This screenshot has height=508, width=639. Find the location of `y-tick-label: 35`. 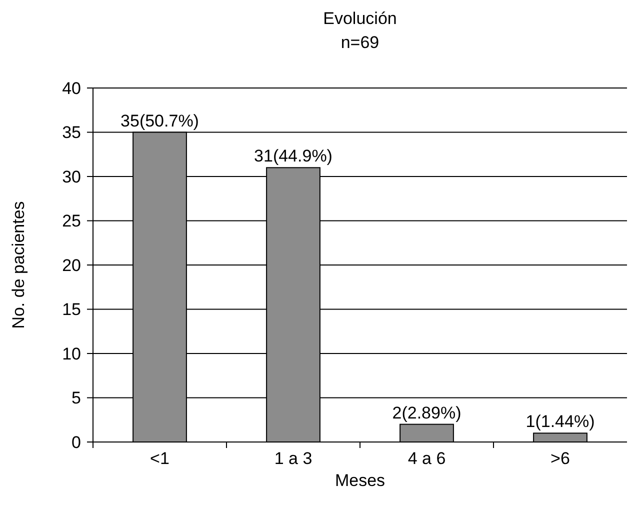

y-tick-label: 35 is located at coordinates (71, 132).